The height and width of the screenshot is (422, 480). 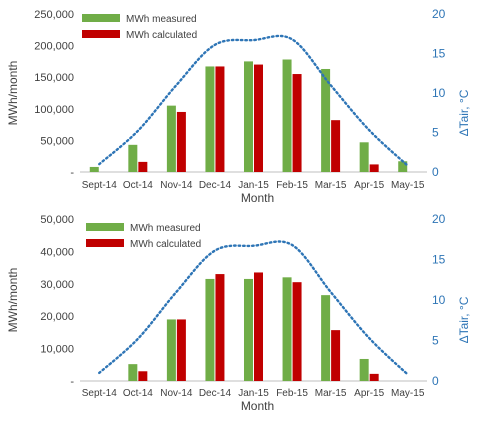 I want to click on left-tick-label: 30,000, so click(x=57, y=285).